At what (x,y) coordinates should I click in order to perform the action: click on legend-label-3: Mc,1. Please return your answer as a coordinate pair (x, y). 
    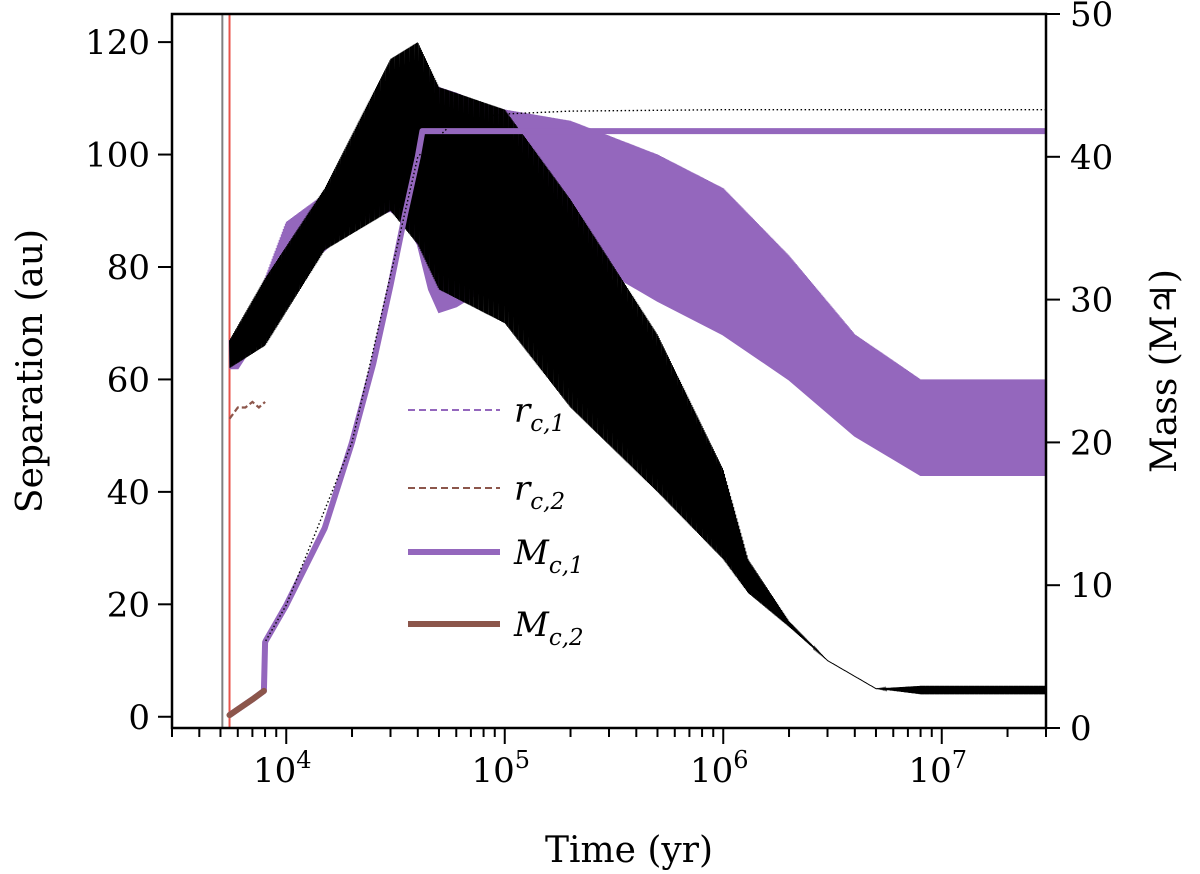
    Looking at the image, I should click on (548, 556).